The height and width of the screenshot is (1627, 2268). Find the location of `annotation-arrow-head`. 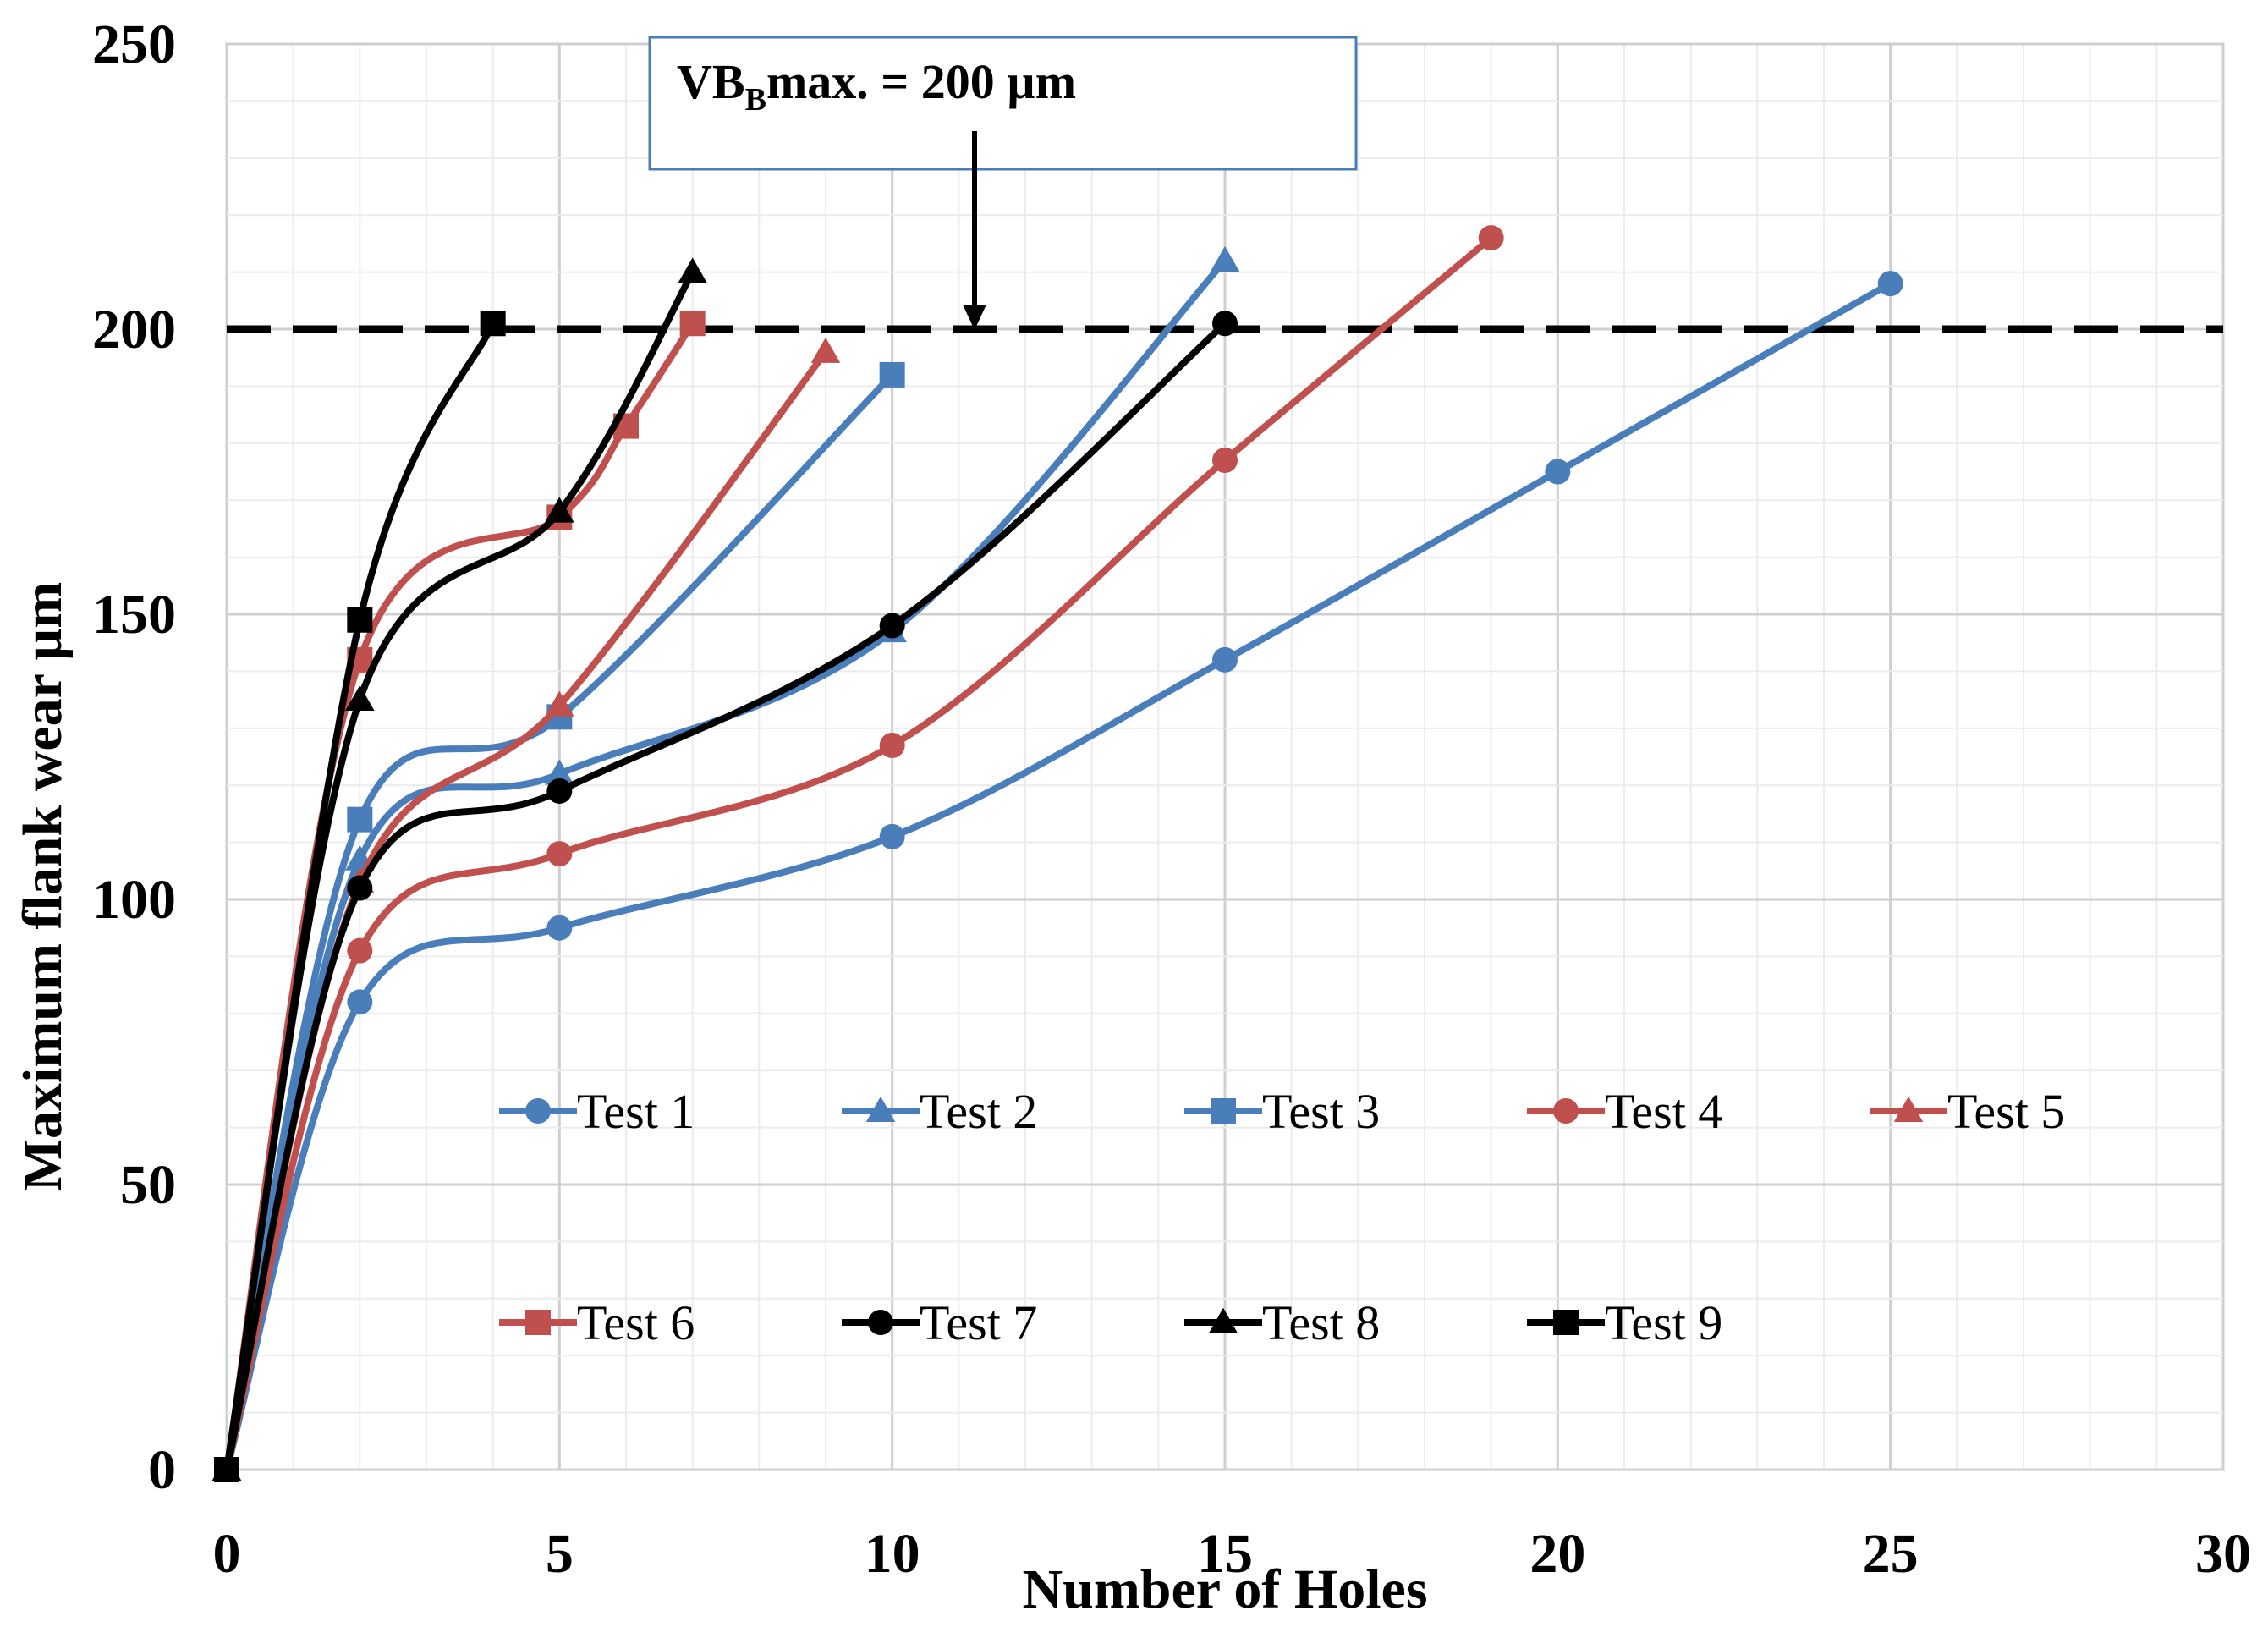

annotation-arrow-head is located at coordinates (974, 317).